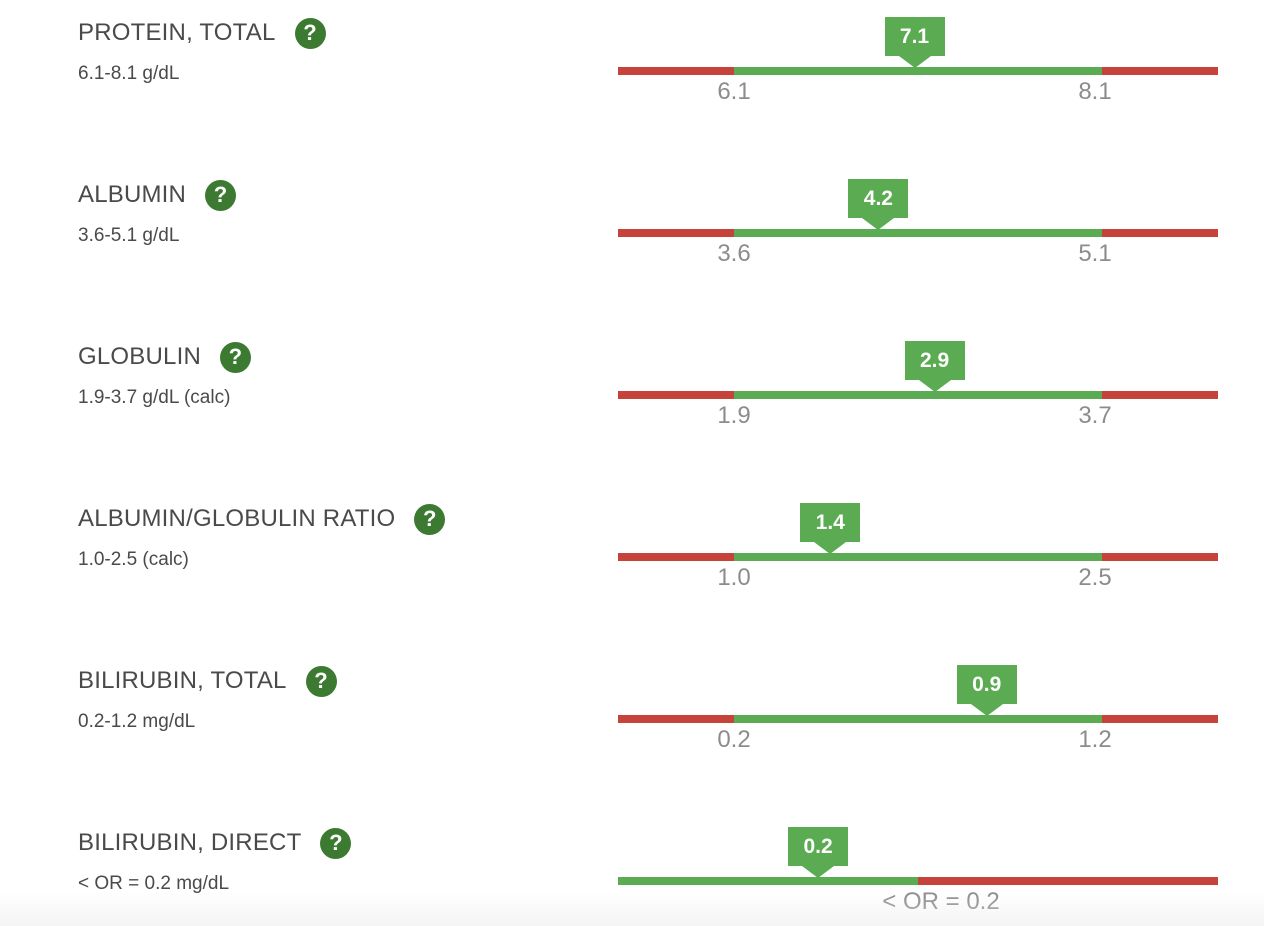  Describe the element at coordinates (1095, 415) in the screenshot. I see `gauge-high-label: 3.7` at that location.